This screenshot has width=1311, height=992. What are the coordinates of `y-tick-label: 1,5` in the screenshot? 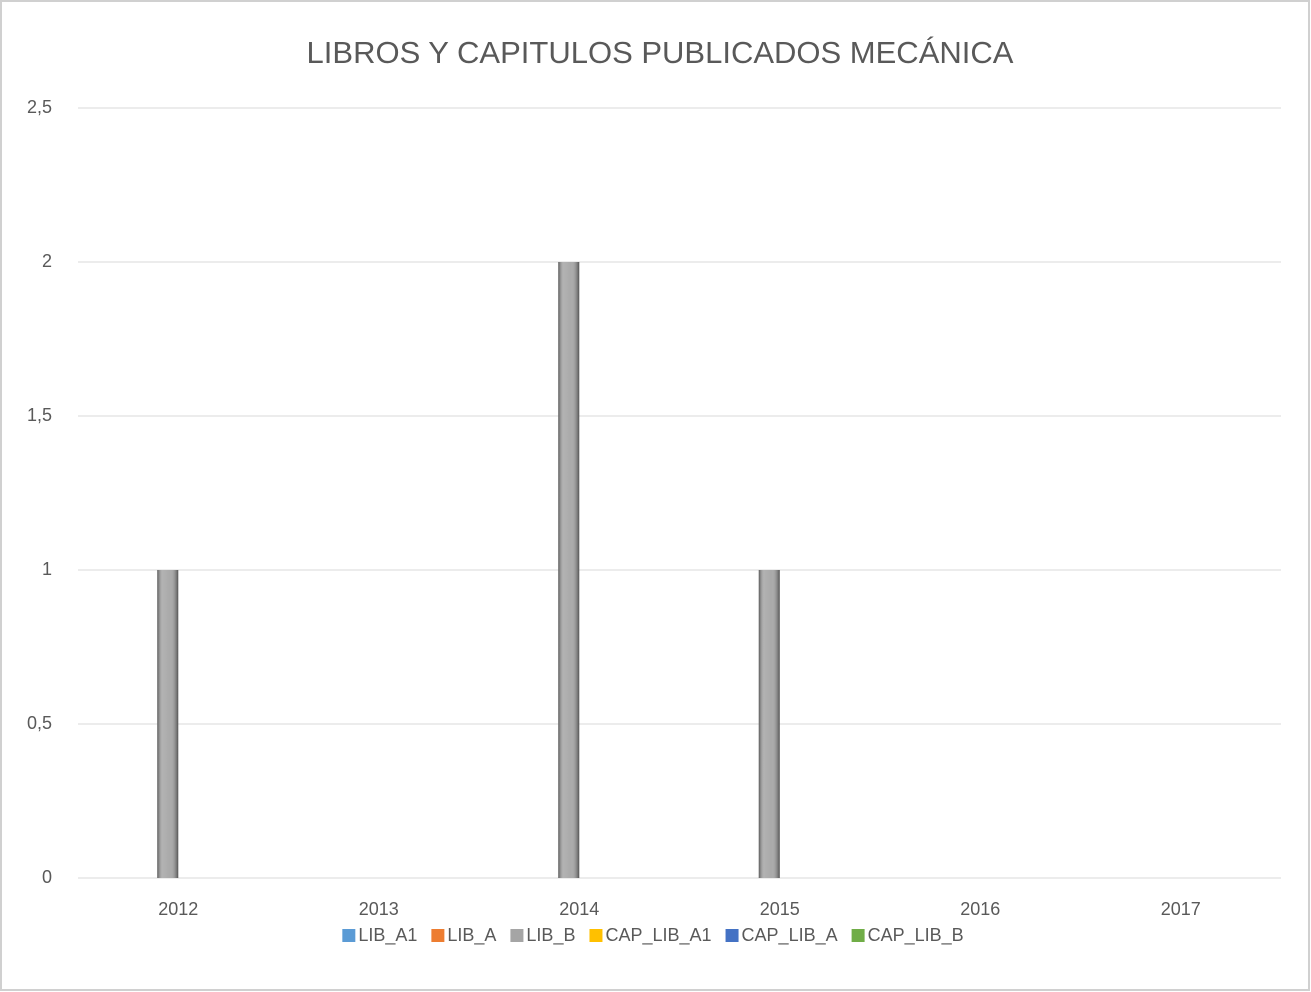 It's located at (39, 415).